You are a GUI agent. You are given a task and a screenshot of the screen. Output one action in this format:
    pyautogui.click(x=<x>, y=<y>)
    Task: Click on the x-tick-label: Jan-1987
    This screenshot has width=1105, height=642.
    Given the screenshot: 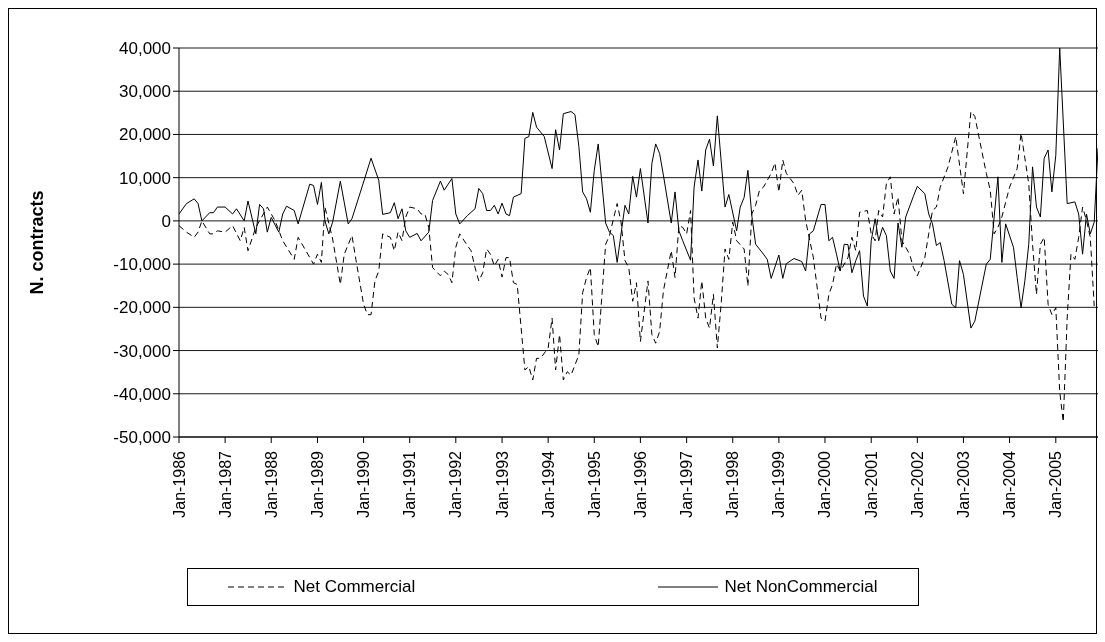 What is the action you would take?
    pyautogui.click(x=225, y=484)
    